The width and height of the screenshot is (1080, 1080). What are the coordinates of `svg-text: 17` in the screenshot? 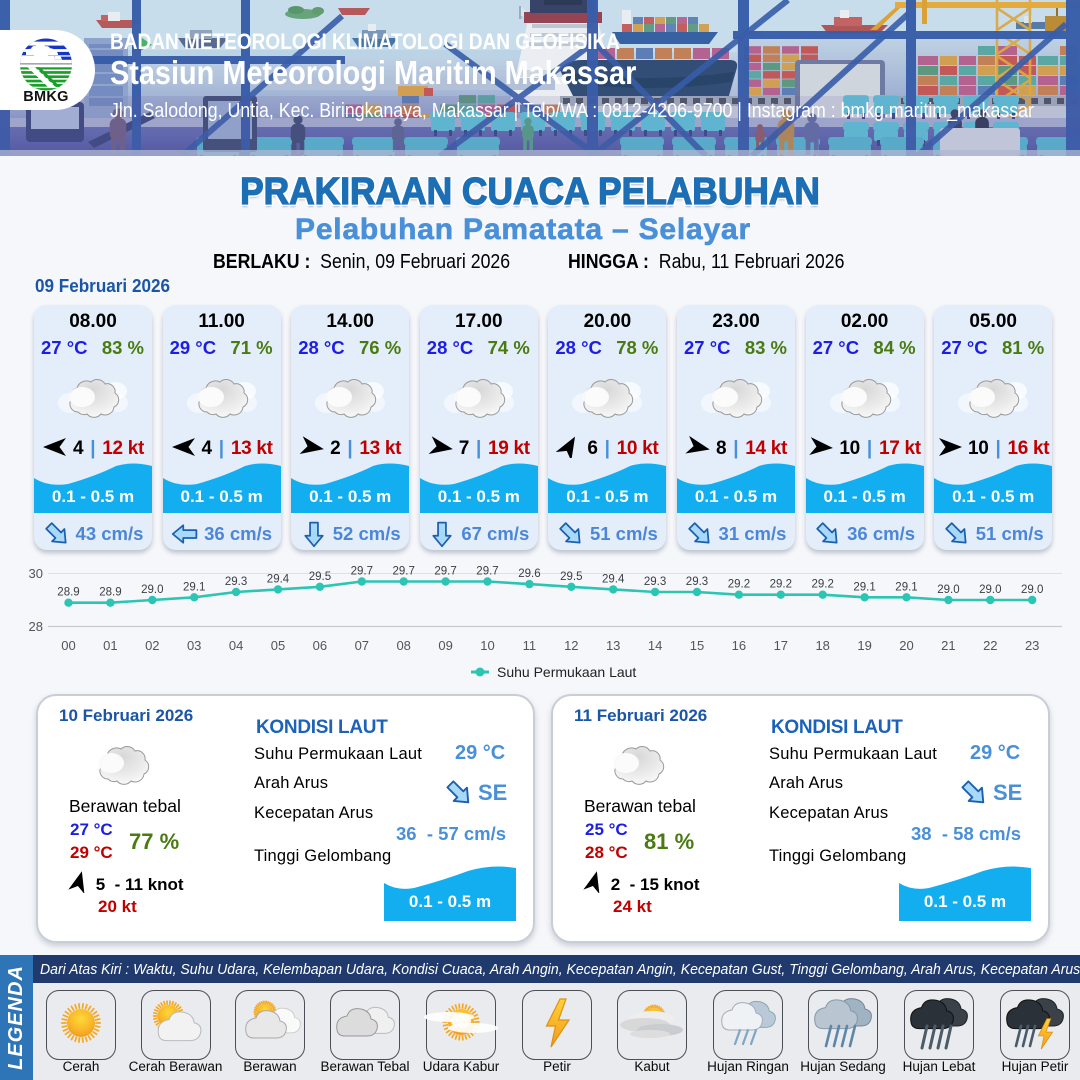 It's located at (781, 645).